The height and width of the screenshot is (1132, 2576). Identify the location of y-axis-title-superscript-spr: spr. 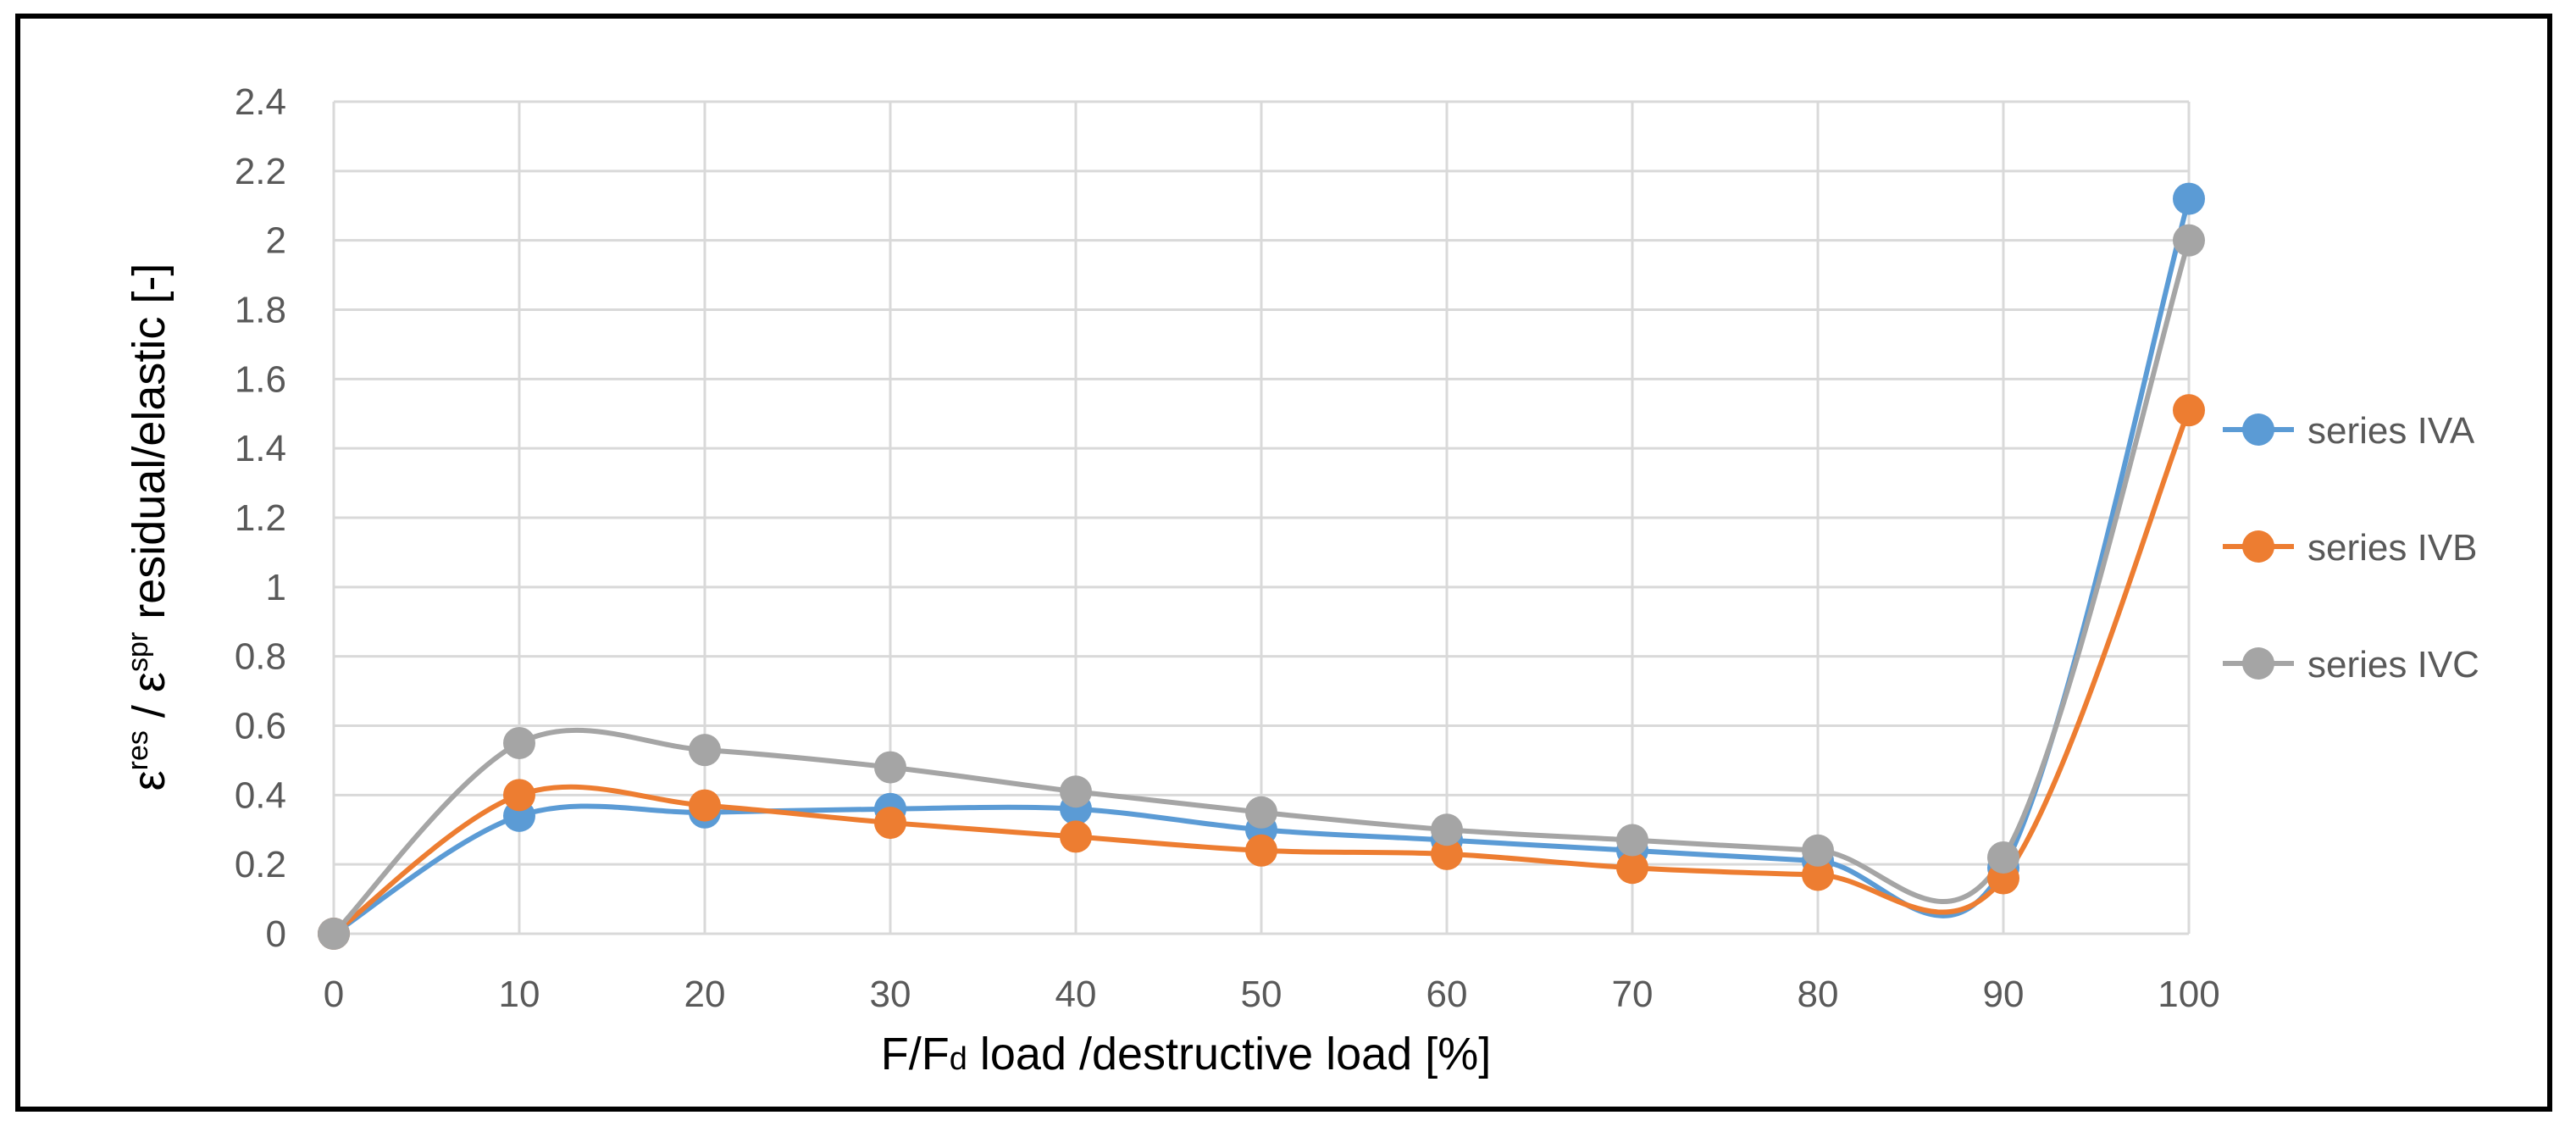
(138, 652).